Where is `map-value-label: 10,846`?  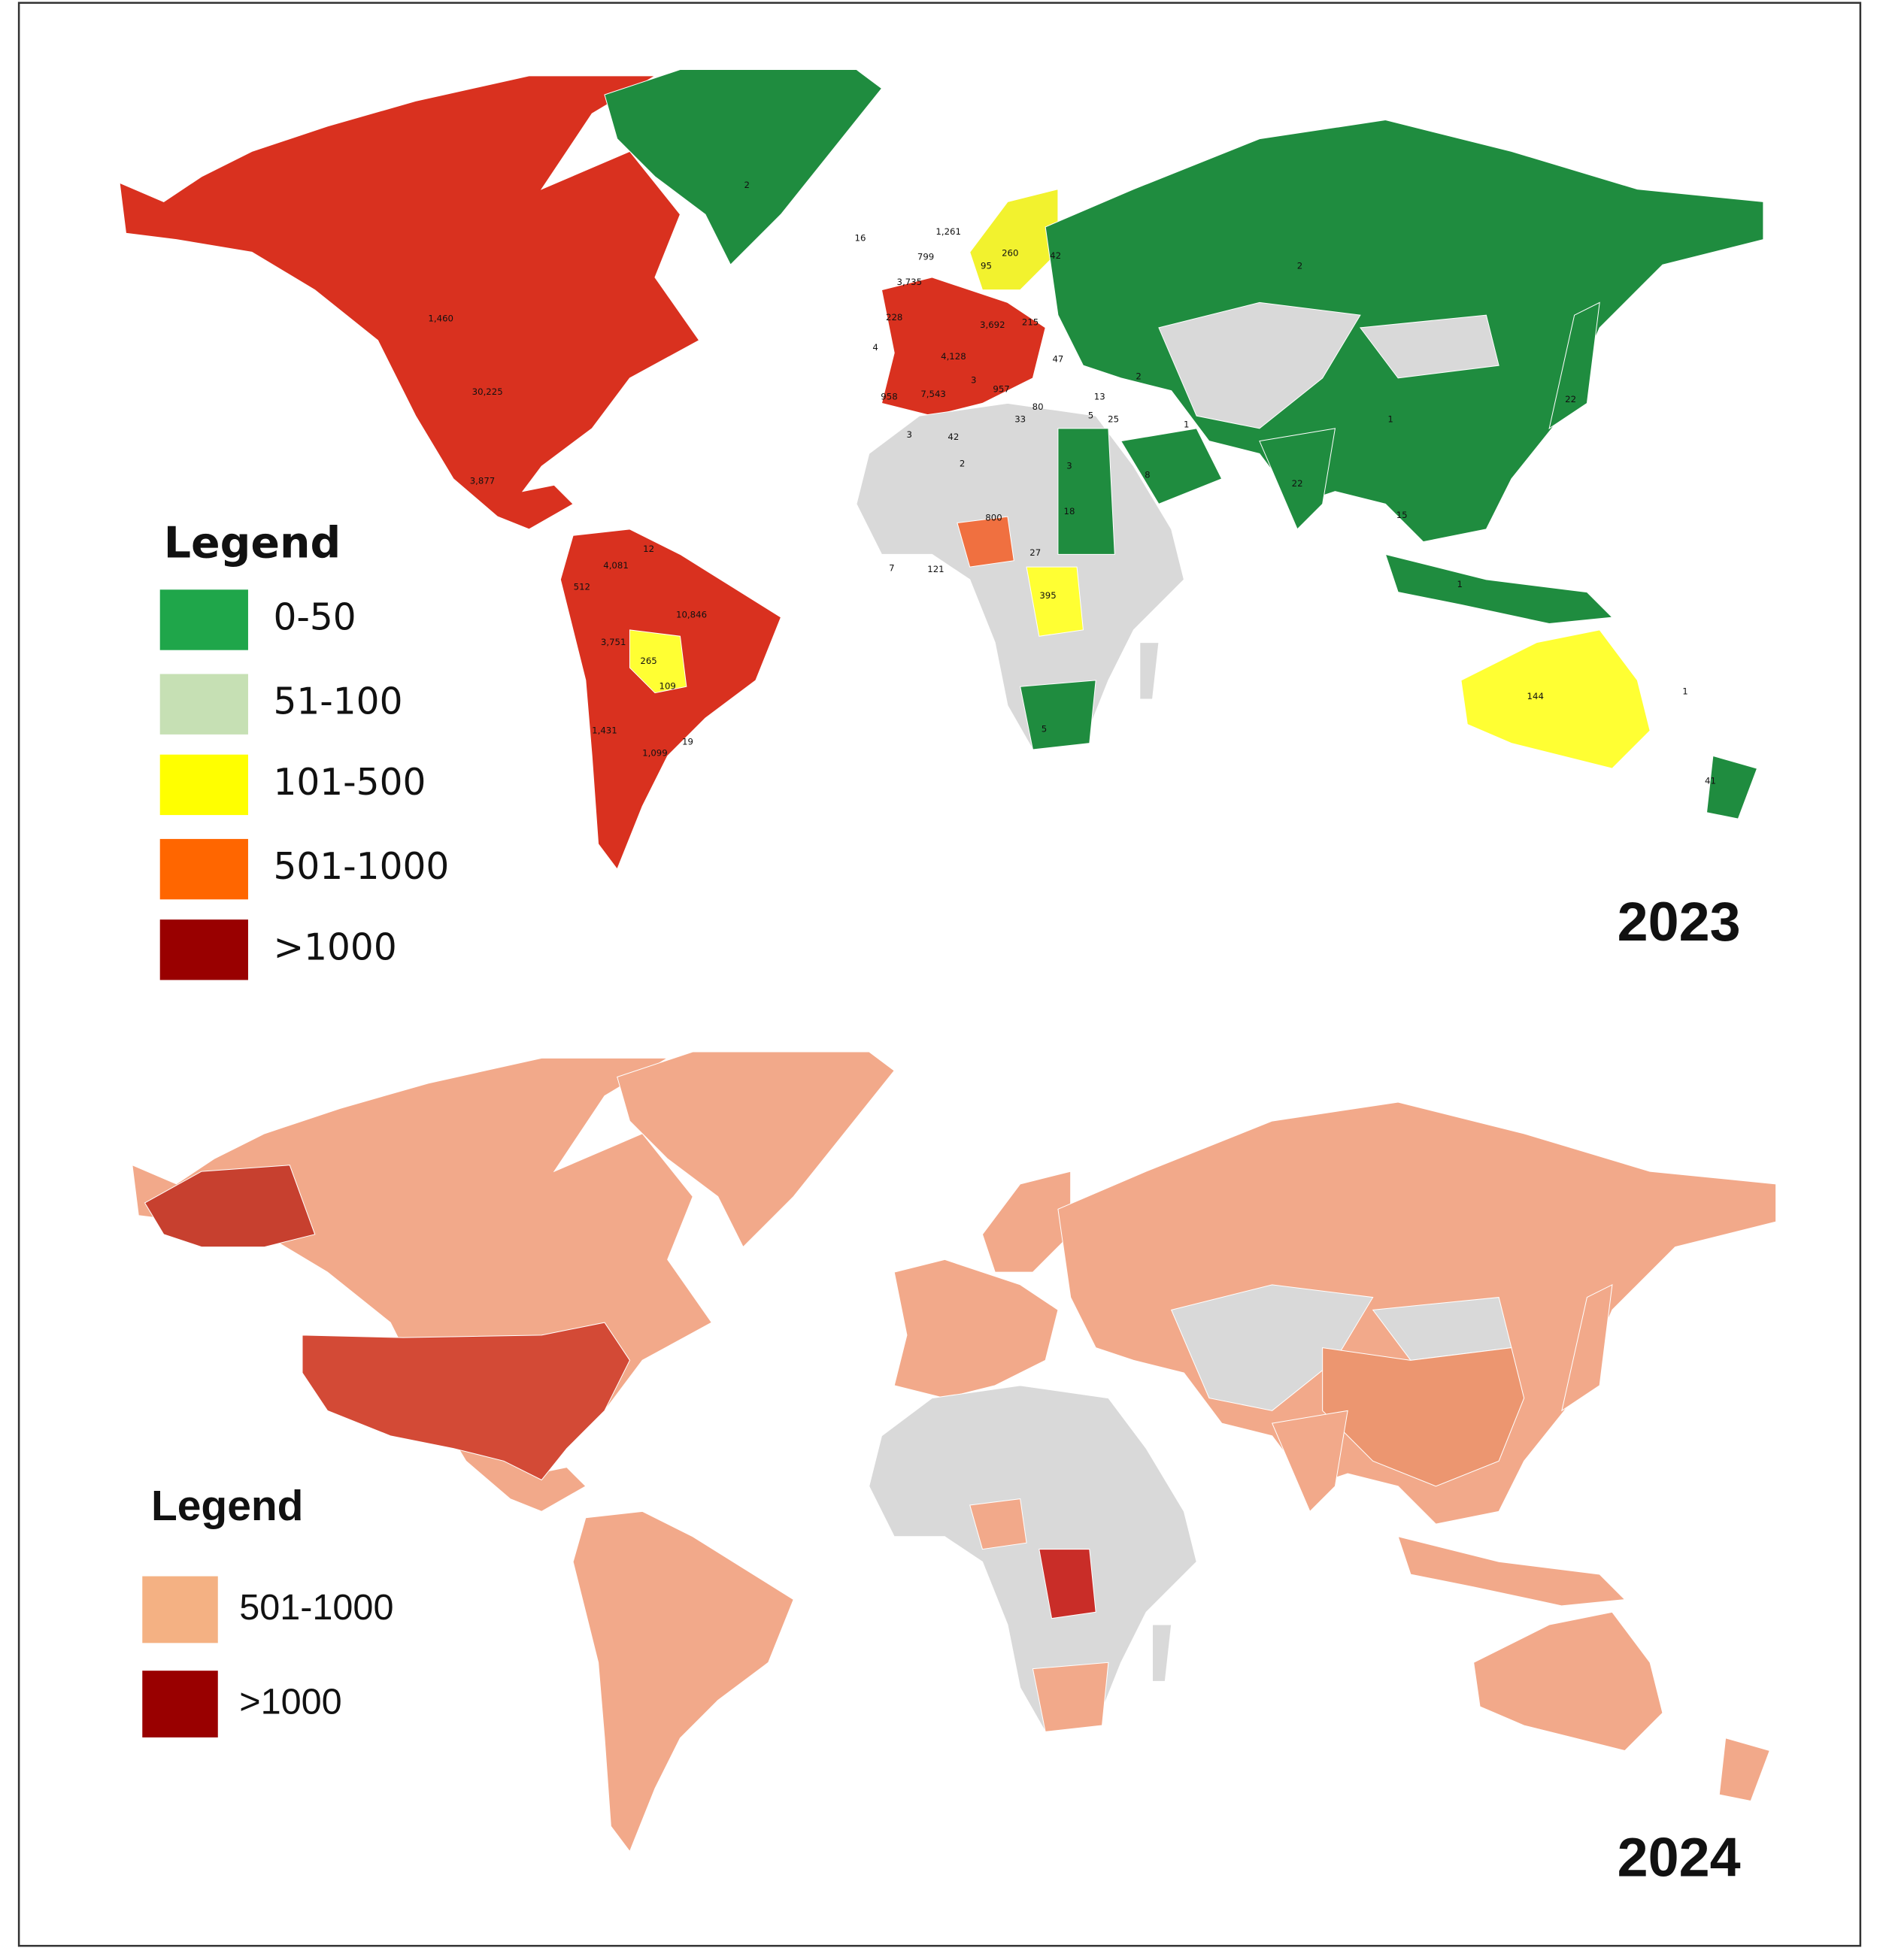
map-value-label: 10,846 is located at coordinates (691, 614).